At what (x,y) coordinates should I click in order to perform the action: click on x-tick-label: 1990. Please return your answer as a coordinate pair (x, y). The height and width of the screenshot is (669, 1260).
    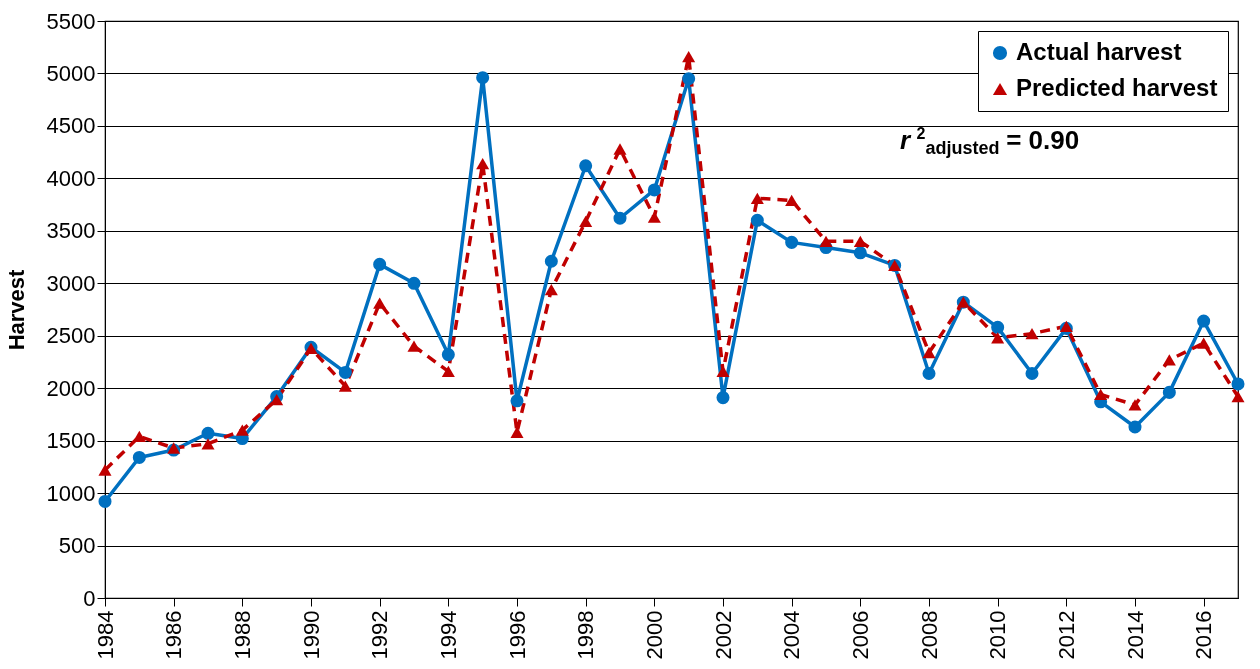
    Looking at the image, I should click on (311, 635).